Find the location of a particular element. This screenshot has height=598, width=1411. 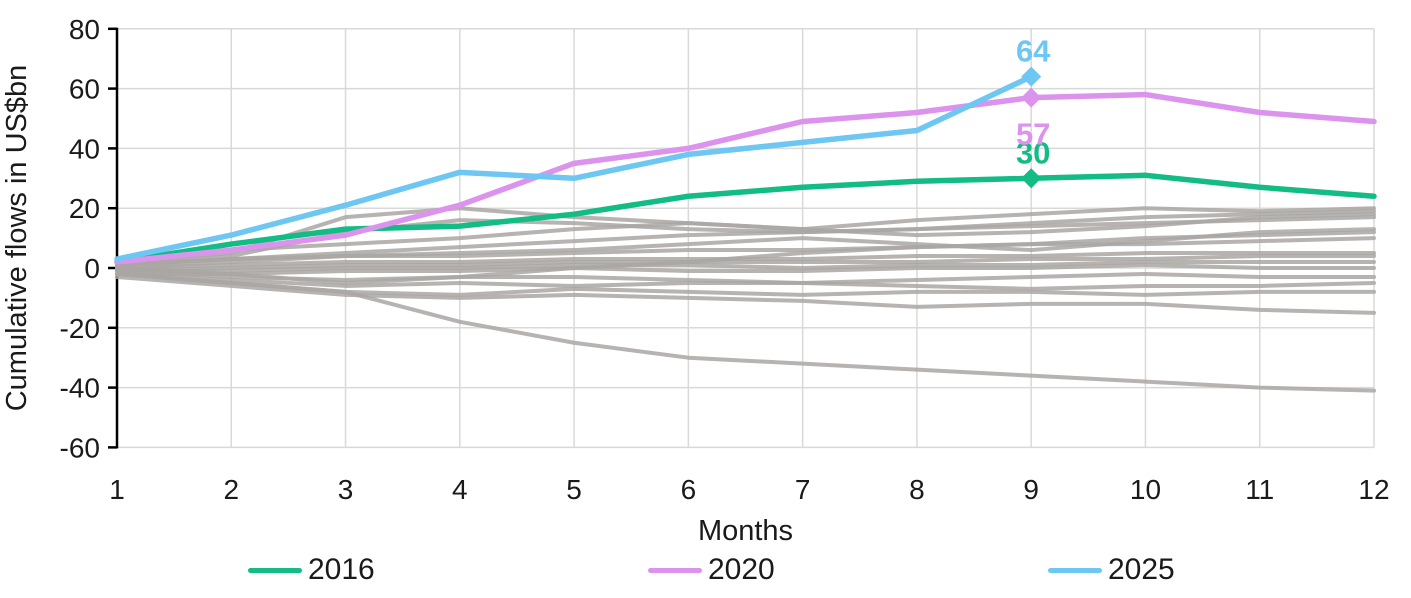

y-tick-label: 60 is located at coordinates (84, 89).